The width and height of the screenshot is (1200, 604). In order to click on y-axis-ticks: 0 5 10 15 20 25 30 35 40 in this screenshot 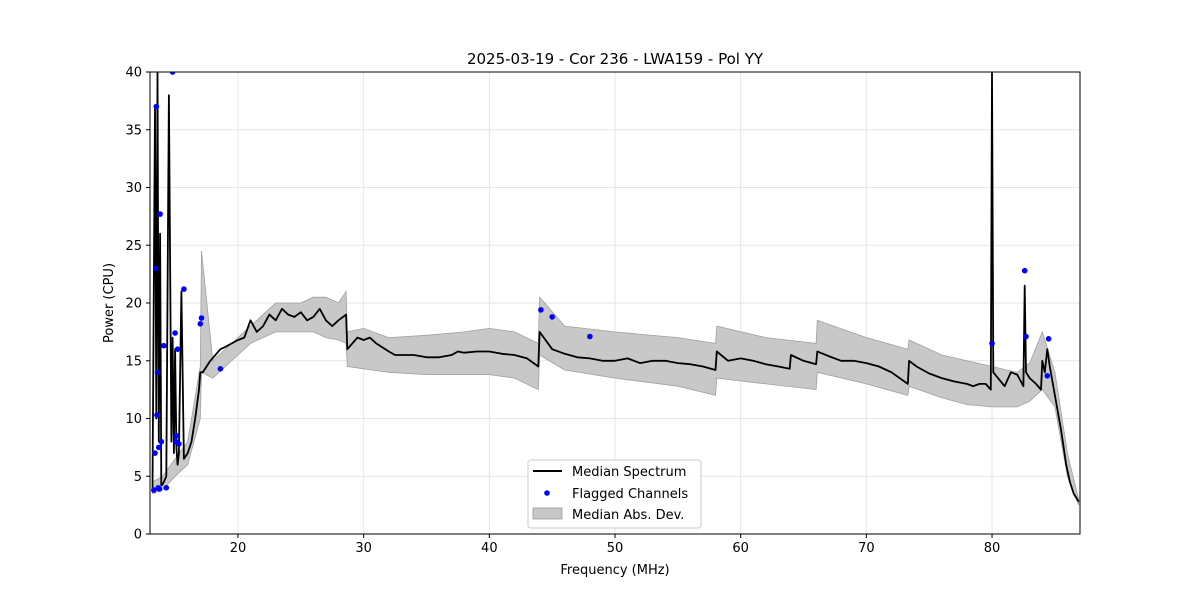, I will do `click(137, 304)`.